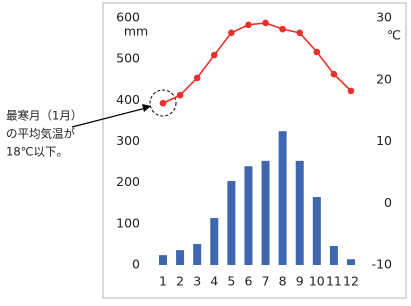 The image size is (411, 306). Describe the element at coordinates (283, 281) in the screenshot. I see `x-tick-label: 8` at that location.